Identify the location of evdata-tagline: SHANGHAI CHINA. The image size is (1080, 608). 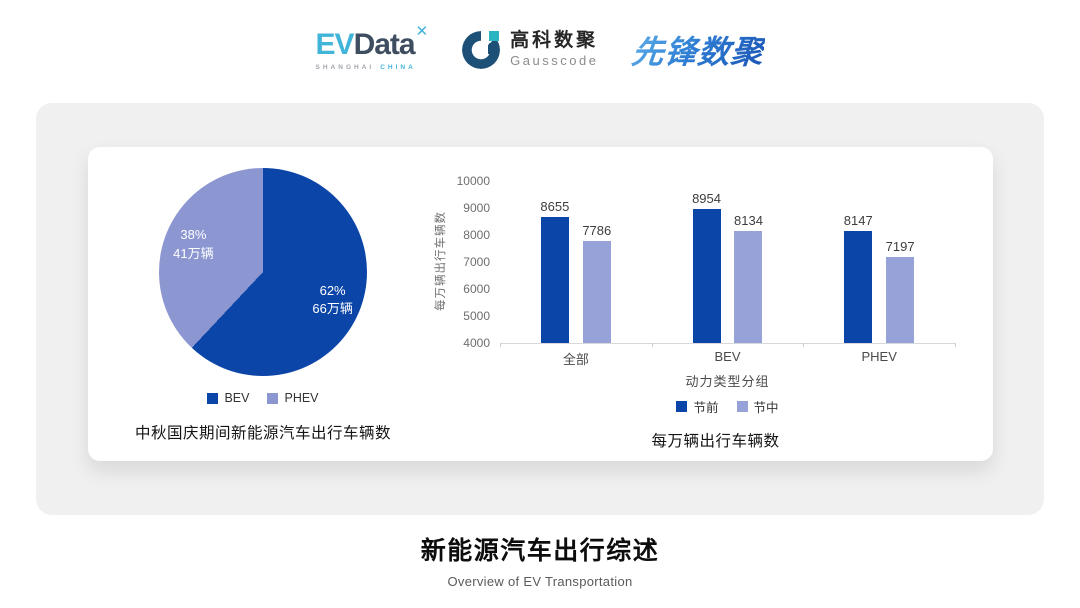
(366, 67).